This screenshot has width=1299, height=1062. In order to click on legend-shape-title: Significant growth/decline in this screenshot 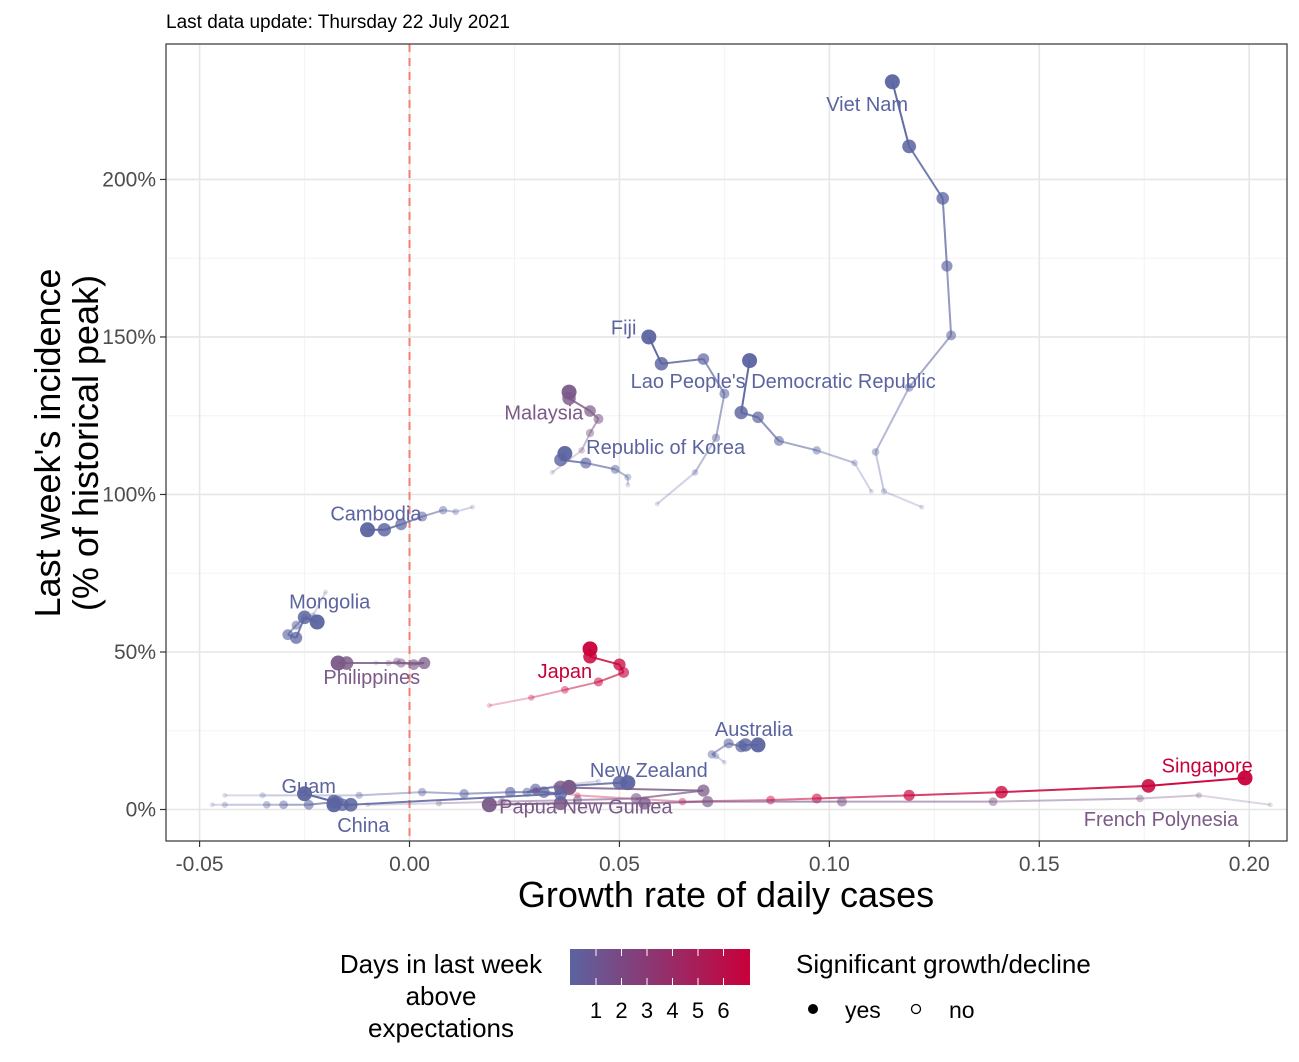, I will do `click(943, 964)`.